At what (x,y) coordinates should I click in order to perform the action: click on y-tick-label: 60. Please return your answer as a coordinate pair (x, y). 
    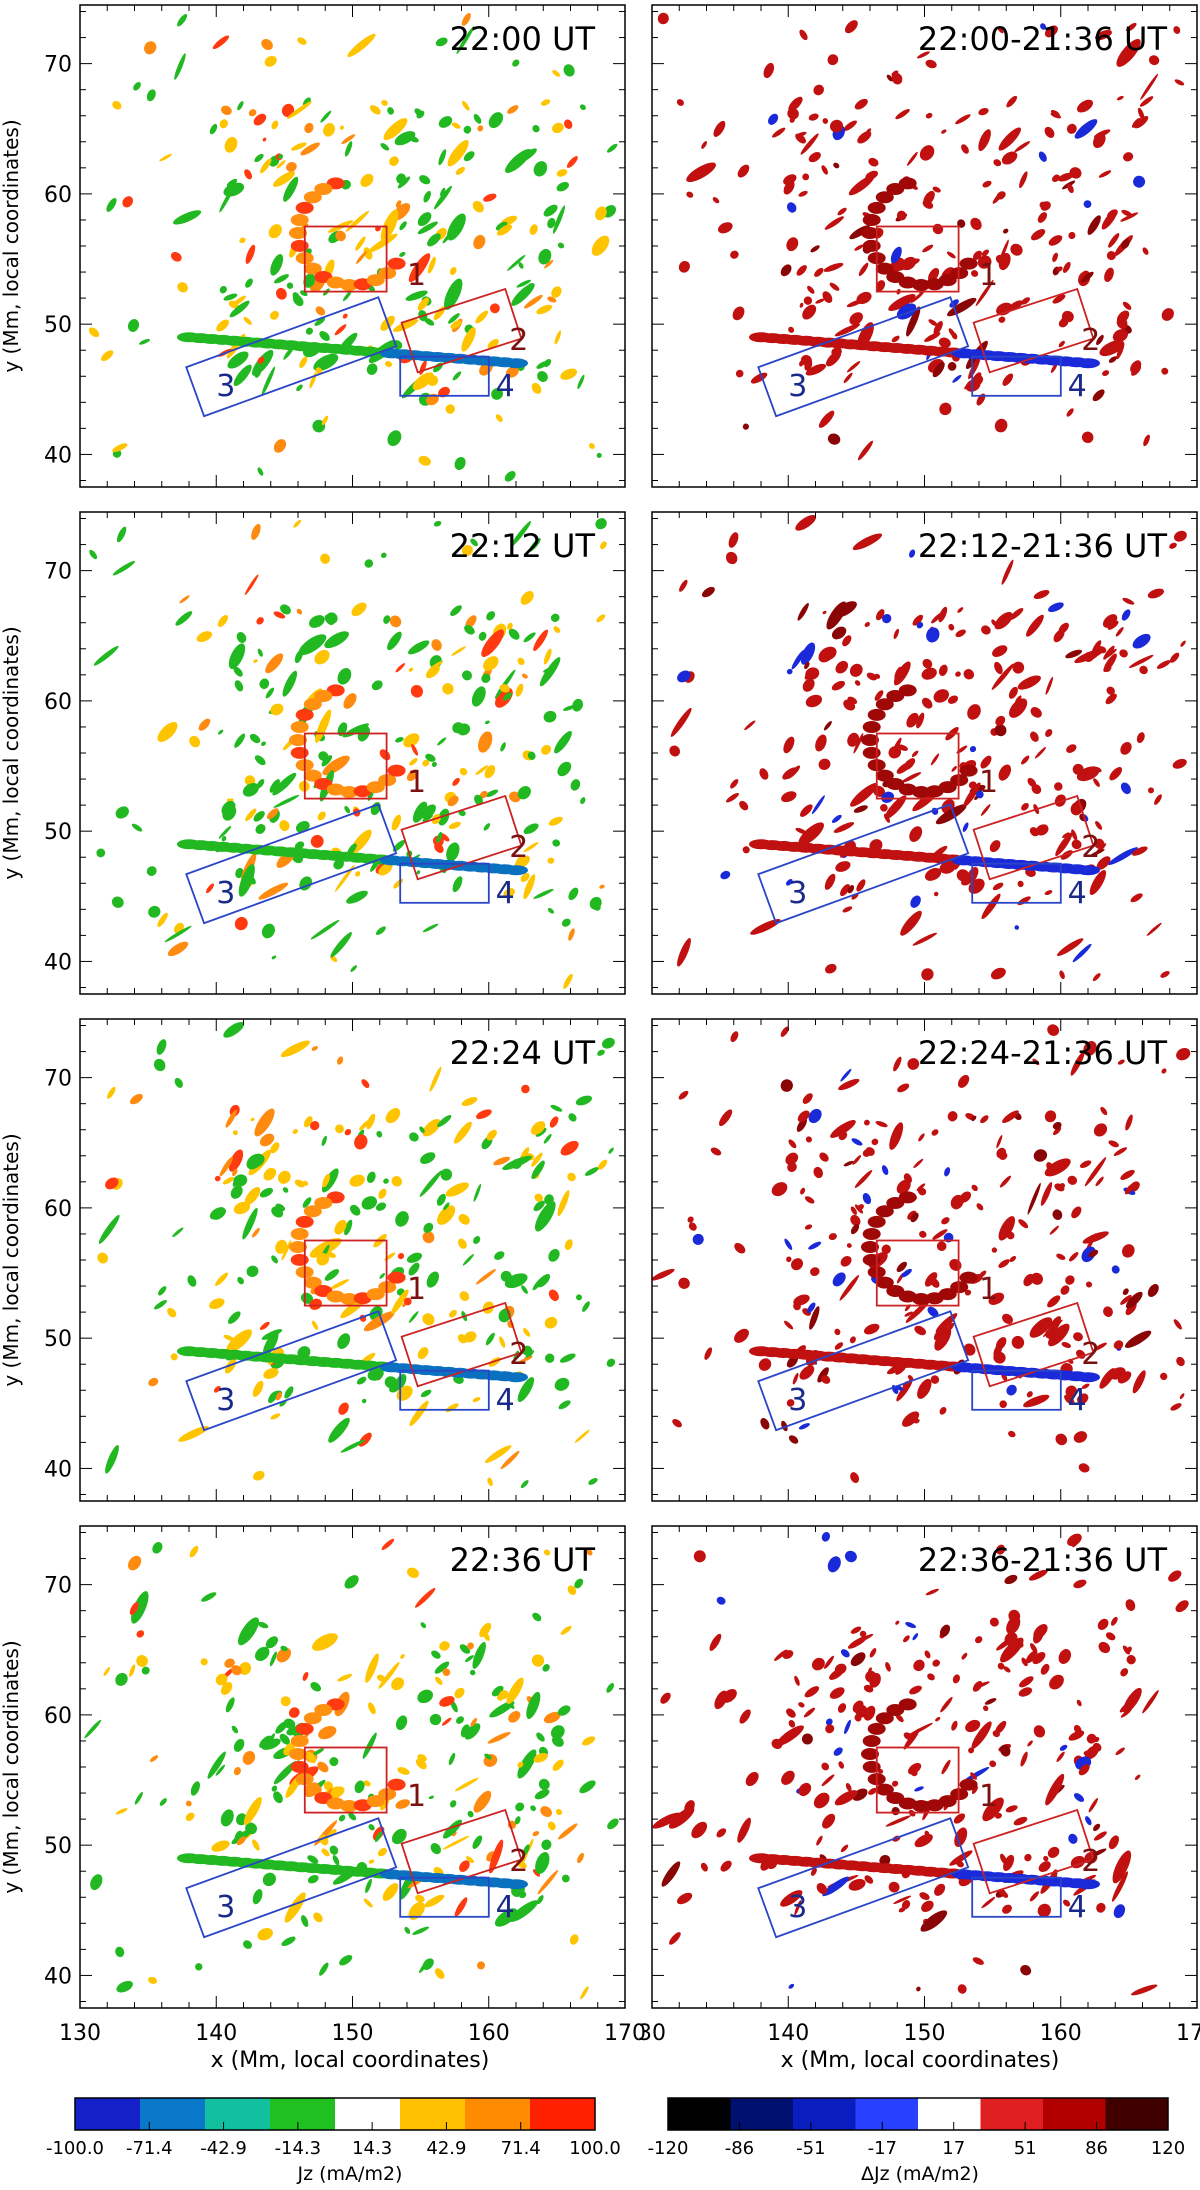
    Looking at the image, I should click on (58, 195).